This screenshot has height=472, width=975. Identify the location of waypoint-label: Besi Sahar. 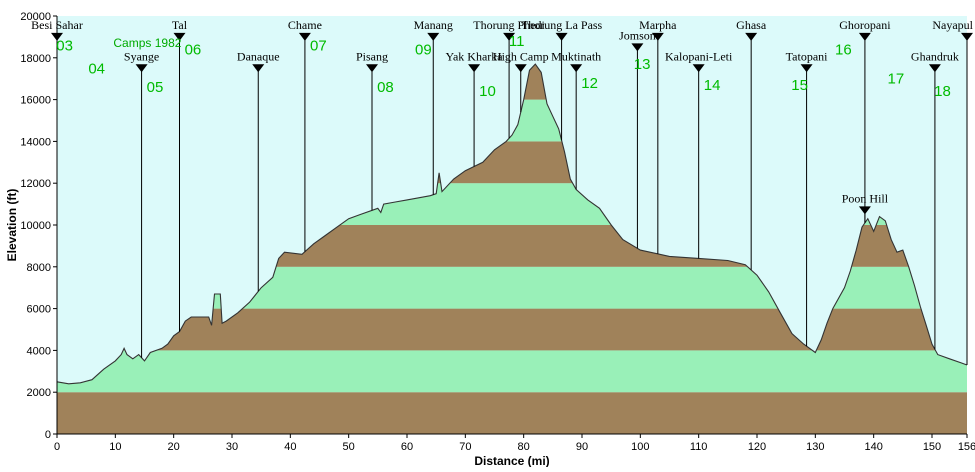
(57, 25).